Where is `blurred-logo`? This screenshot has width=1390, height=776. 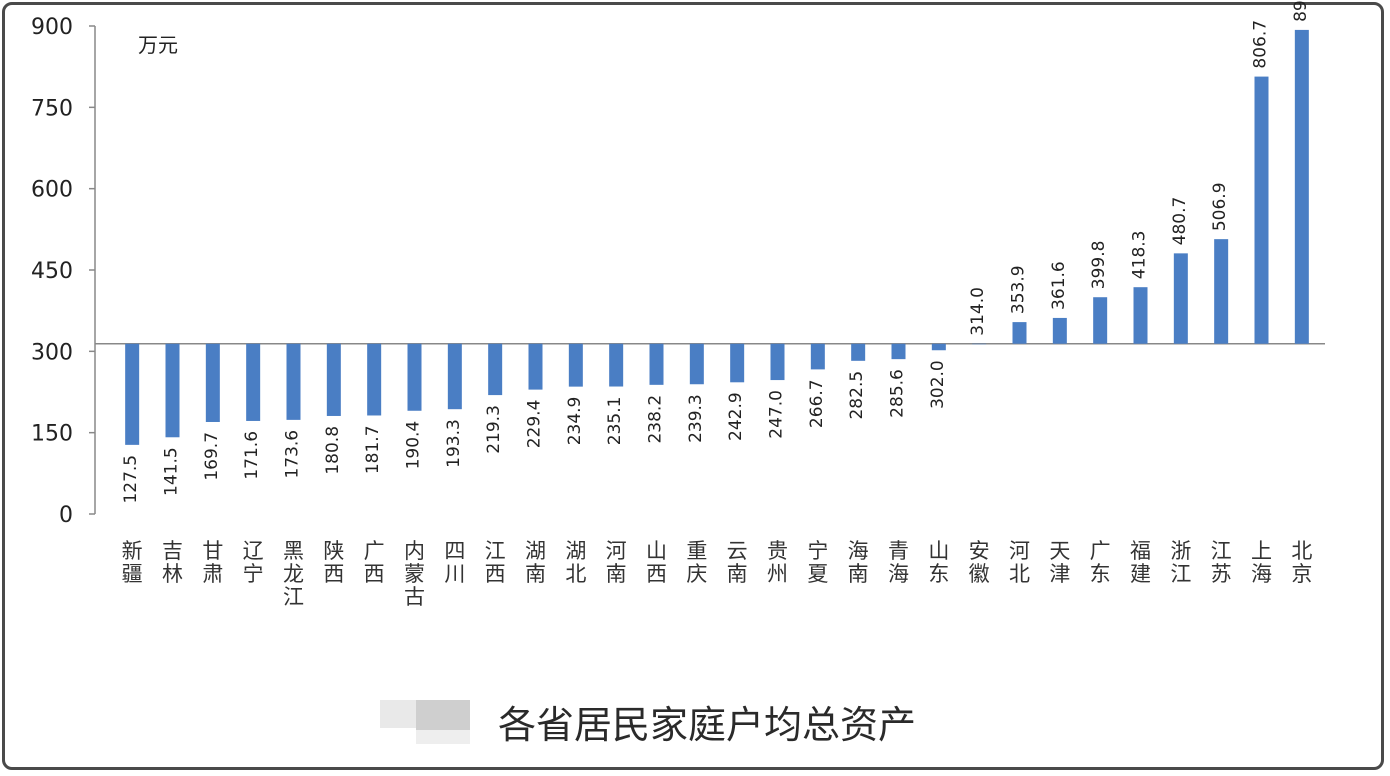 blurred-logo is located at coordinates (398, 714).